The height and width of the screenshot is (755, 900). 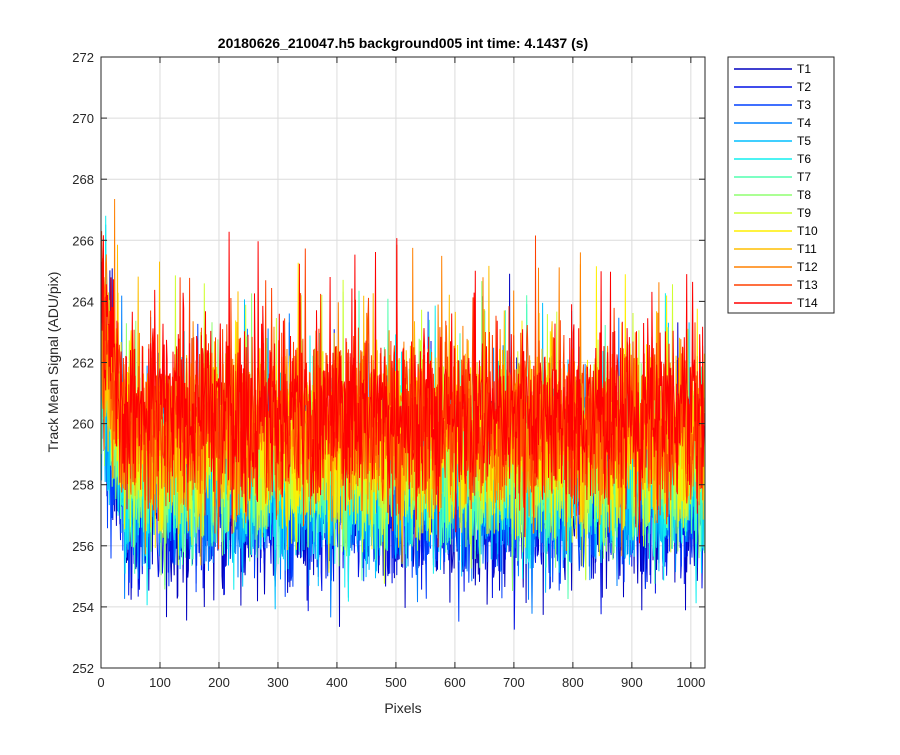 I want to click on y-tick-label: 266, so click(x=83, y=240).